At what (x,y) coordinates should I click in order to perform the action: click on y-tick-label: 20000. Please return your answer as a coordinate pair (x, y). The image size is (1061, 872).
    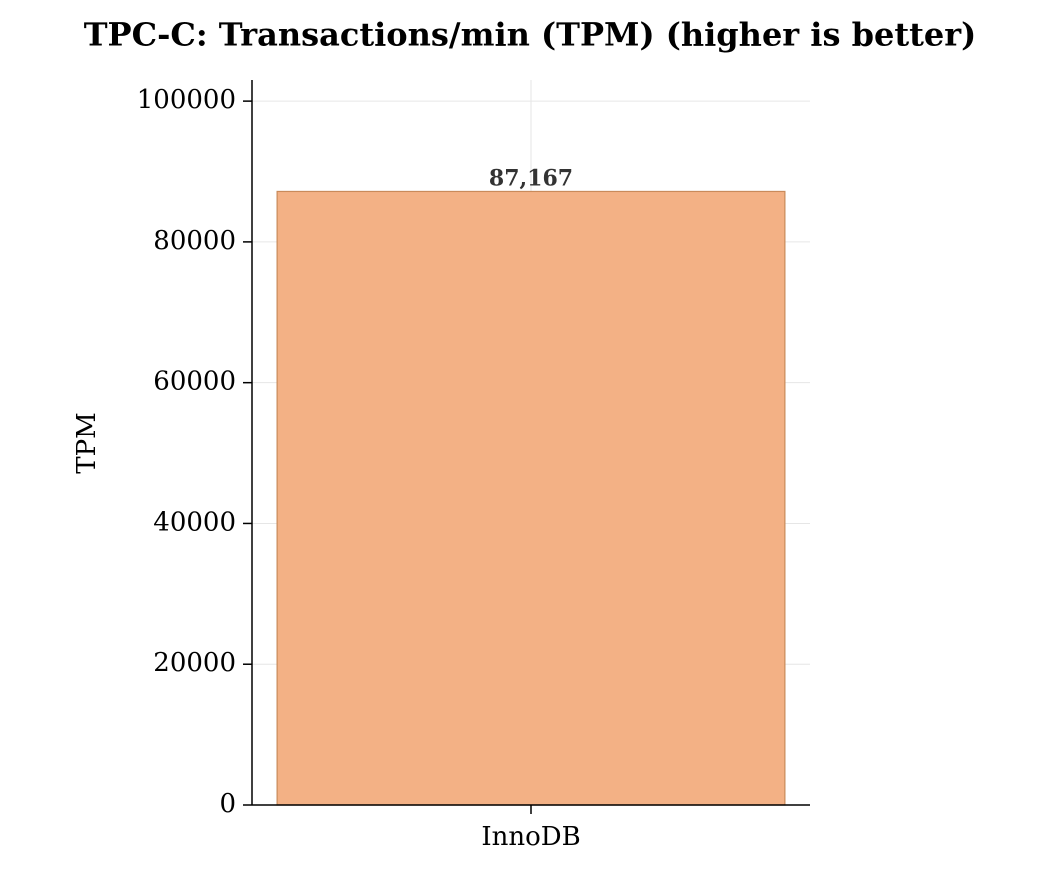
    Looking at the image, I should click on (194, 663).